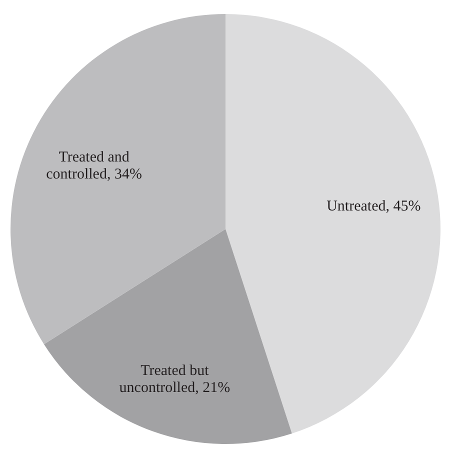 The image size is (451, 458). Describe the element at coordinates (373, 206) in the screenshot. I see `slice-label: Untreated, 45%` at that location.